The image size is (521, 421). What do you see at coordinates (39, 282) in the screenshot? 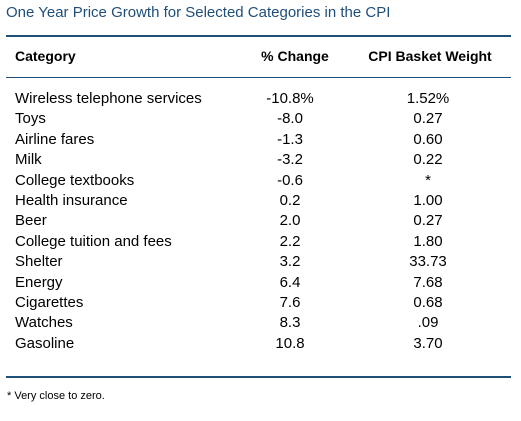
I see `category-cell: Energy` at bounding box center [39, 282].